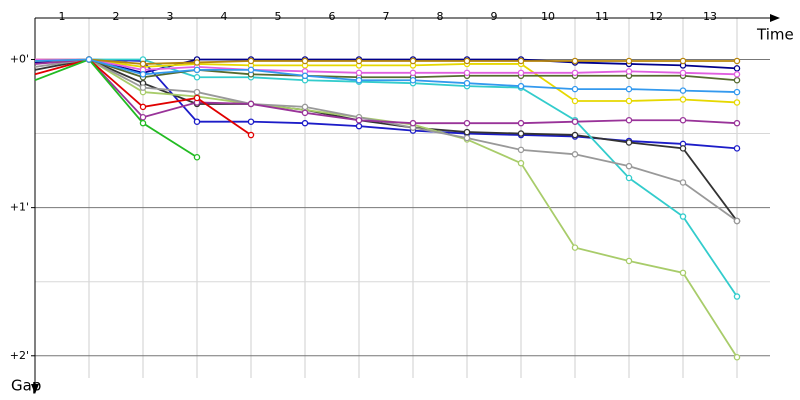  What do you see at coordinates (710, 16) in the screenshot?
I see `x-tick-label: 13` at bounding box center [710, 16].